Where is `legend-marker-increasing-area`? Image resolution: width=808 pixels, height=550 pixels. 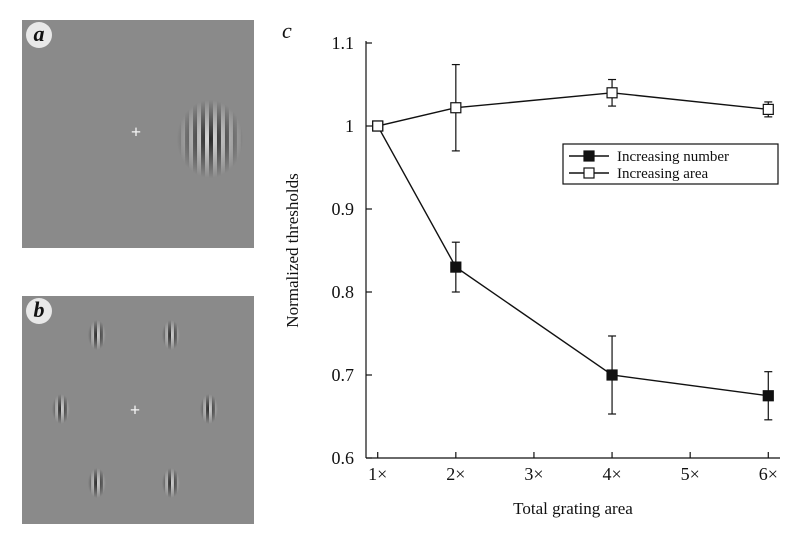
legend-marker-increasing-area is located at coordinates (589, 173).